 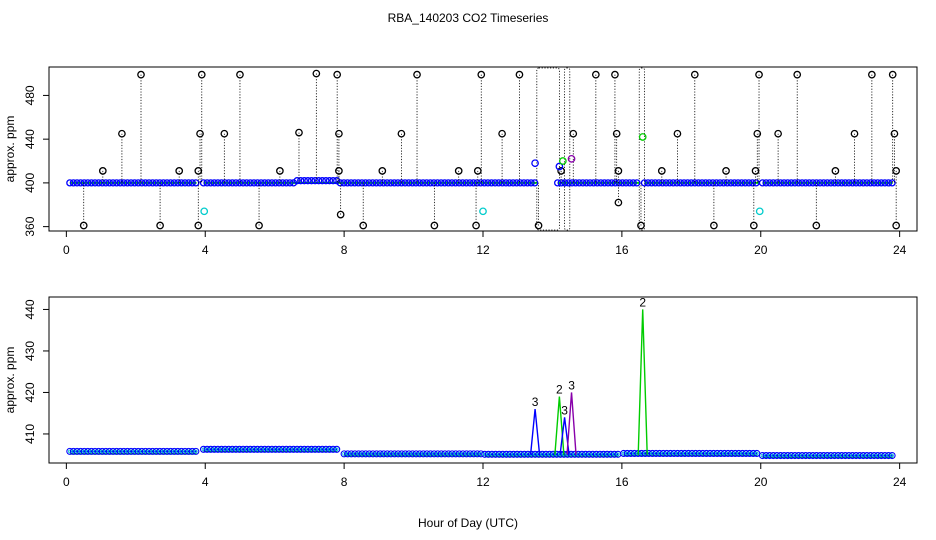 What do you see at coordinates (66, 482) in the screenshot?
I see `bottom-x-tick-label: 0` at bounding box center [66, 482].